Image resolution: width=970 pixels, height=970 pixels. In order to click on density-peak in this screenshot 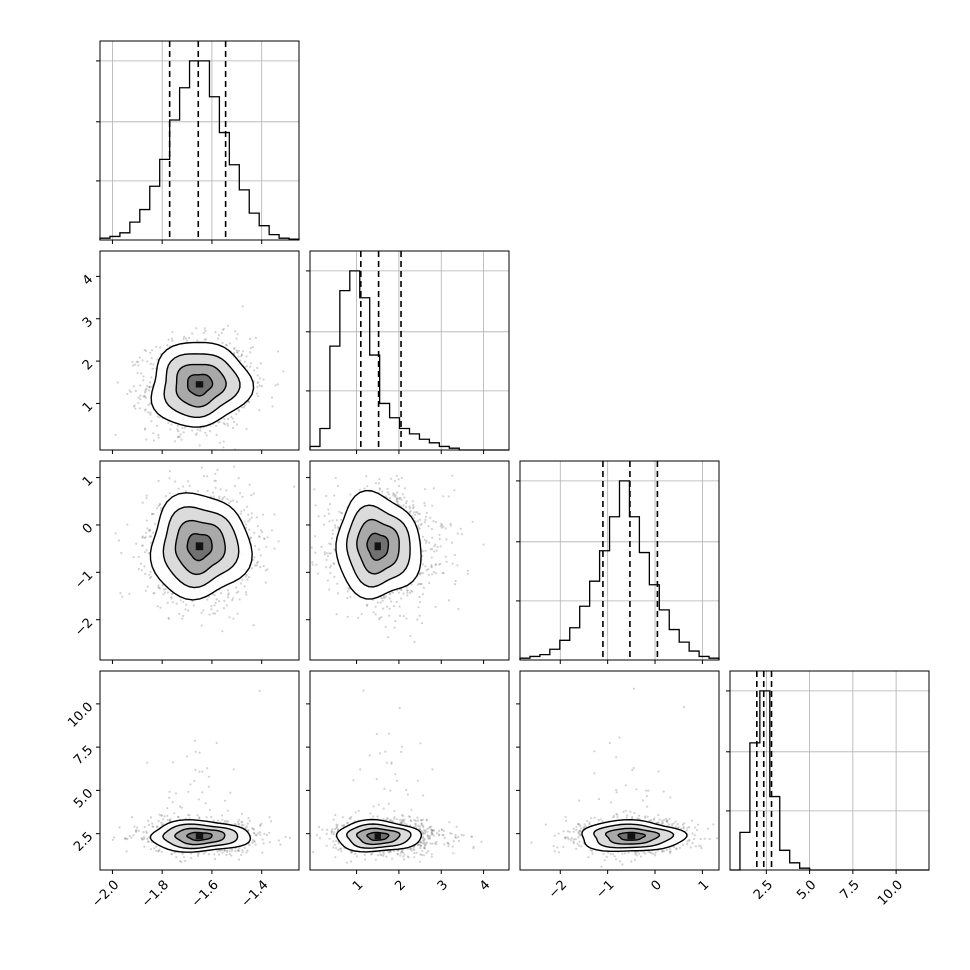, I will do `click(199, 384)`.